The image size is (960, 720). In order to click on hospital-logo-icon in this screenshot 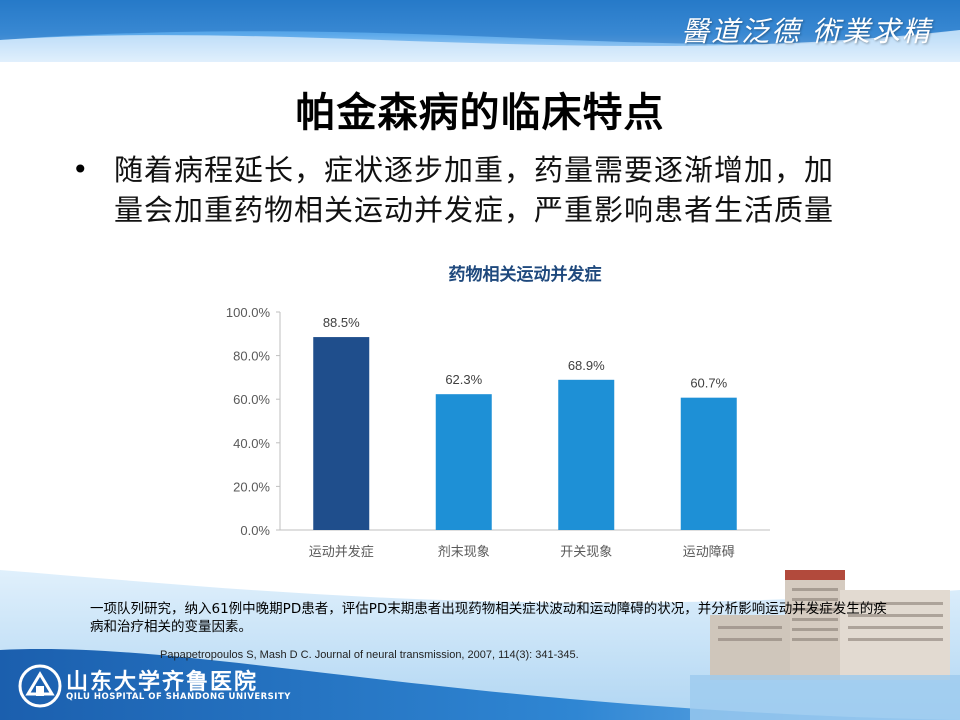, I will do `click(40, 686)`.